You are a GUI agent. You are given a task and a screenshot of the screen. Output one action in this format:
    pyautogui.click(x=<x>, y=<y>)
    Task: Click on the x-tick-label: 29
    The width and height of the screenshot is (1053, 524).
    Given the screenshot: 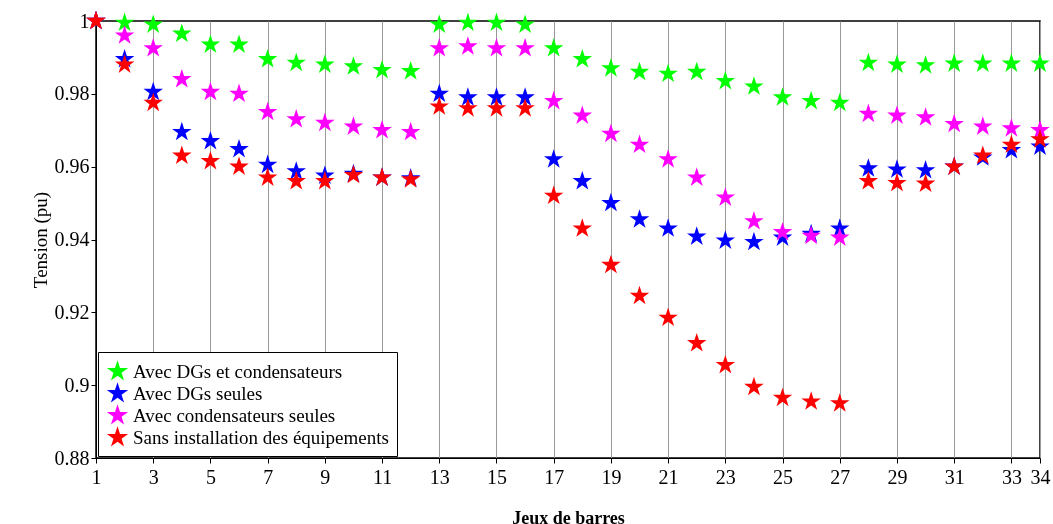 What is the action you would take?
    pyautogui.click(x=897, y=476)
    